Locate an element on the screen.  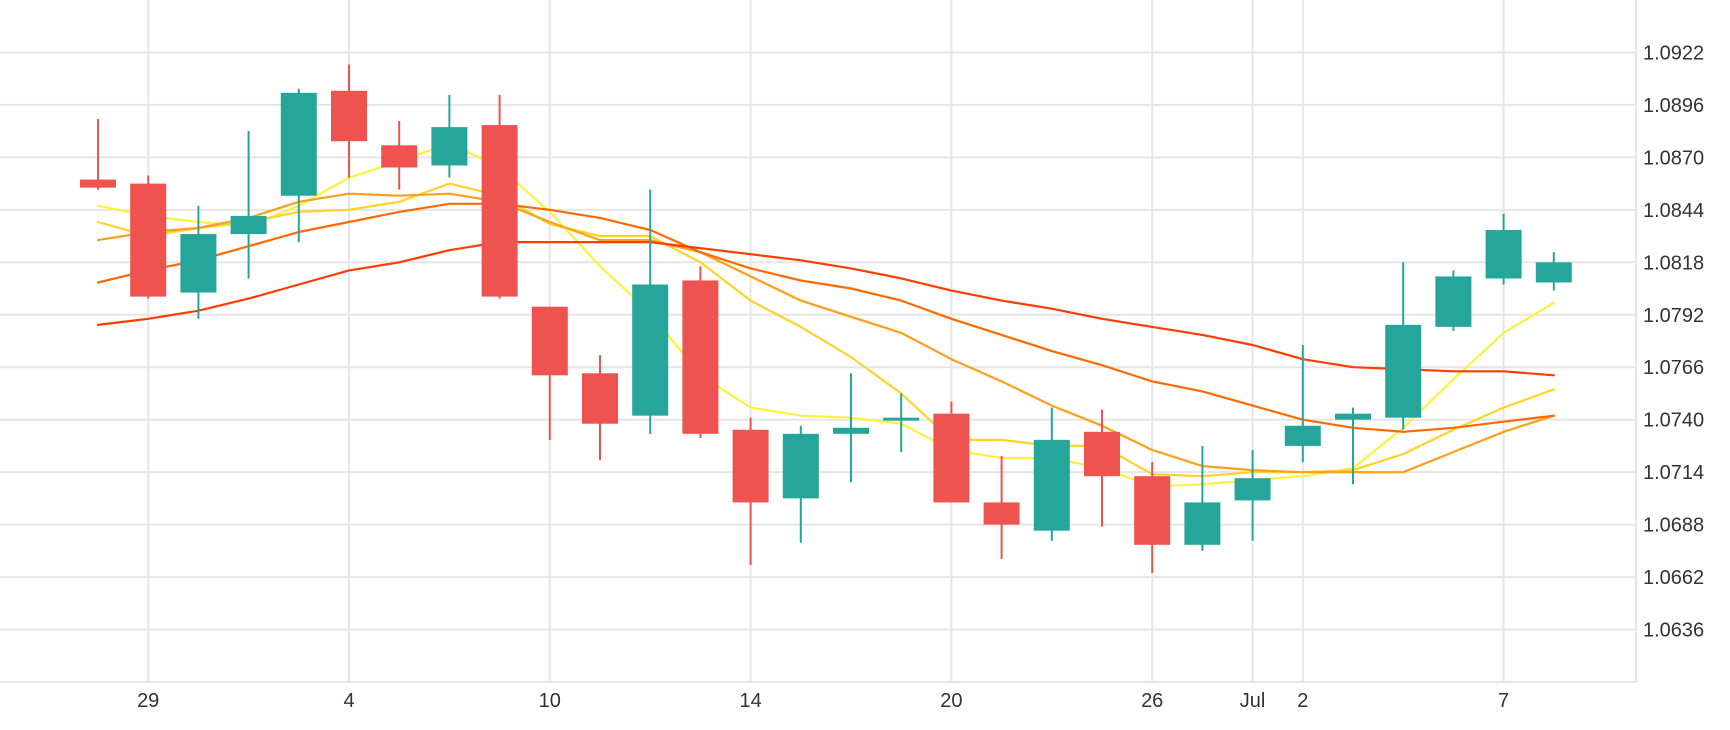
y-tick-label: 1.0636 is located at coordinates (1673, 631).